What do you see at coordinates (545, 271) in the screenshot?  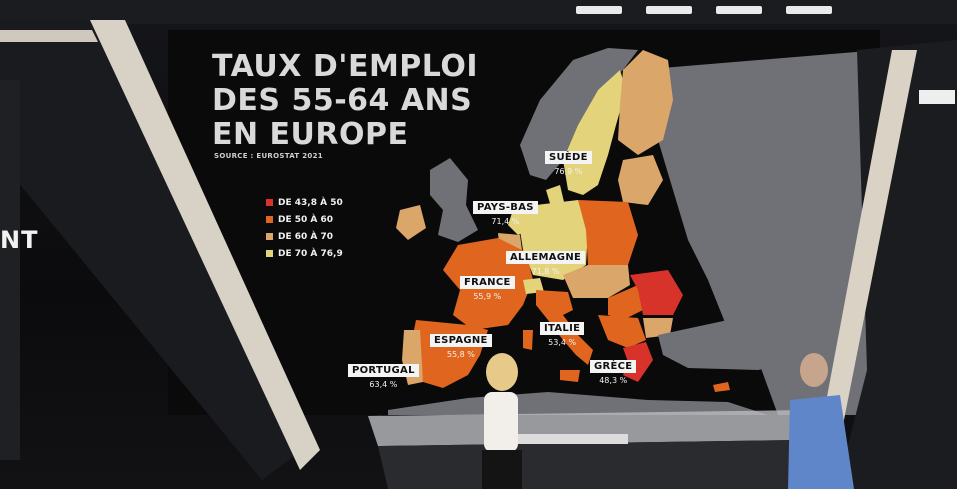 I see `country-value: 71,8 %` at bounding box center [545, 271].